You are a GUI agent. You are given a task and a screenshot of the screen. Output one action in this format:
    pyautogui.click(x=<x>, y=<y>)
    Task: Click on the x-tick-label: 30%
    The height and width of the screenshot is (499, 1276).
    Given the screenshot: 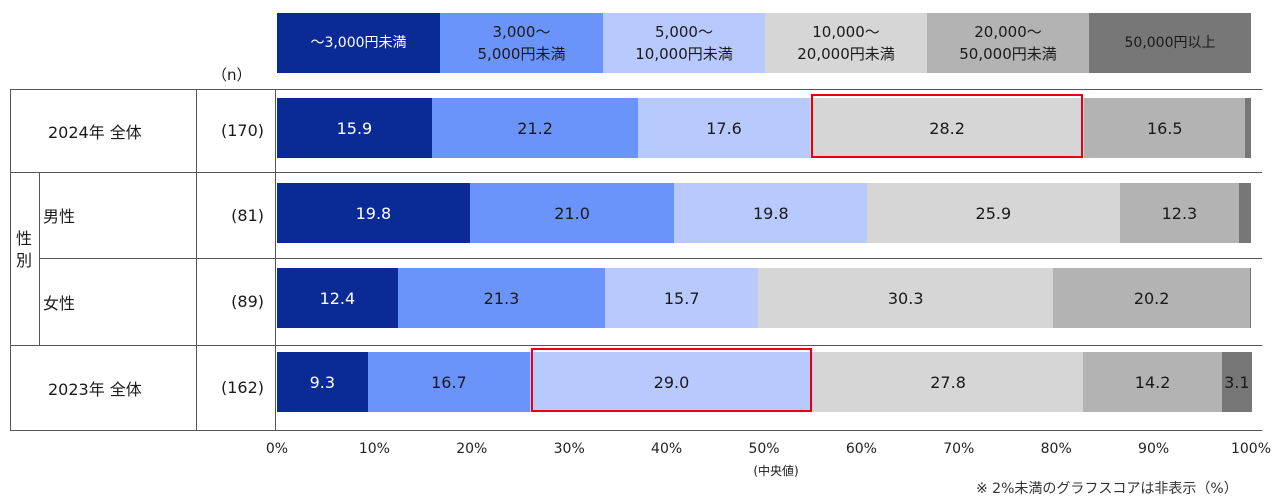 What is the action you would take?
    pyautogui.click(x=569, y=449)
    